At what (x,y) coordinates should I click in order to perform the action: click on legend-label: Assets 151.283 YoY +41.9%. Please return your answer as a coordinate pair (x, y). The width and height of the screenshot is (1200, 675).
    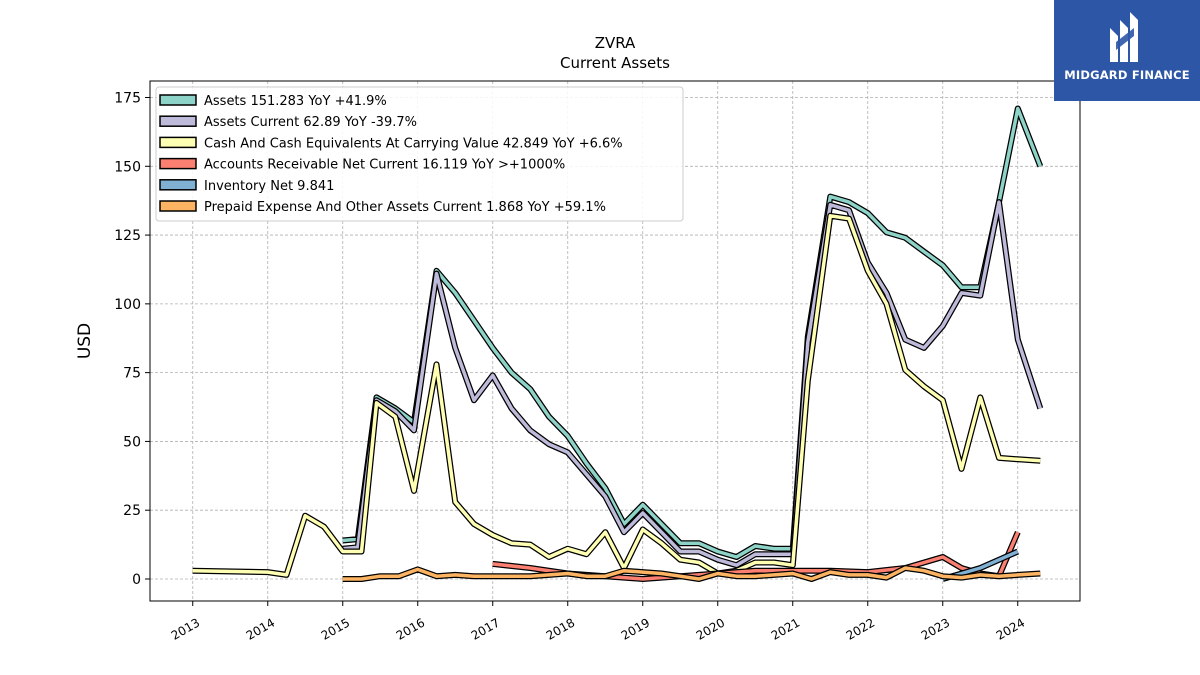
    Looking at the image, I should click on (295, 101).